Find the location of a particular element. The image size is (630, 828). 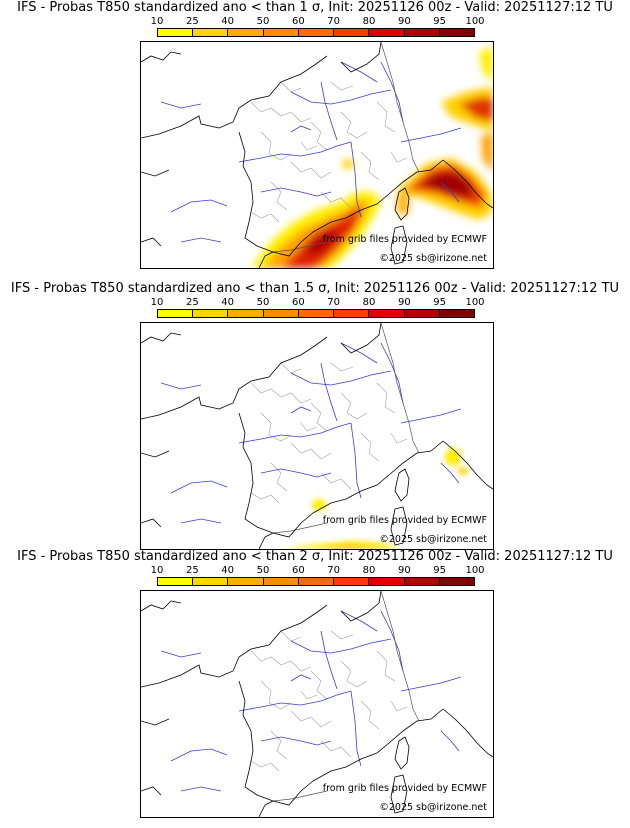

colorbar-tick-label: 40 is located at coordinates (228, 21).